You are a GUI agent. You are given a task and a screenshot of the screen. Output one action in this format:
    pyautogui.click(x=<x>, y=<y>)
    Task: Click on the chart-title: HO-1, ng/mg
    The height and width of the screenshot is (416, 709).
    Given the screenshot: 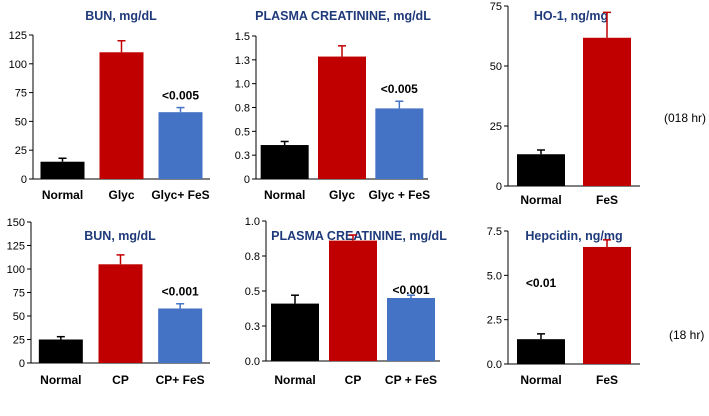 What is the action you would take?
    pyautogui.click(x=571, y=16)
    